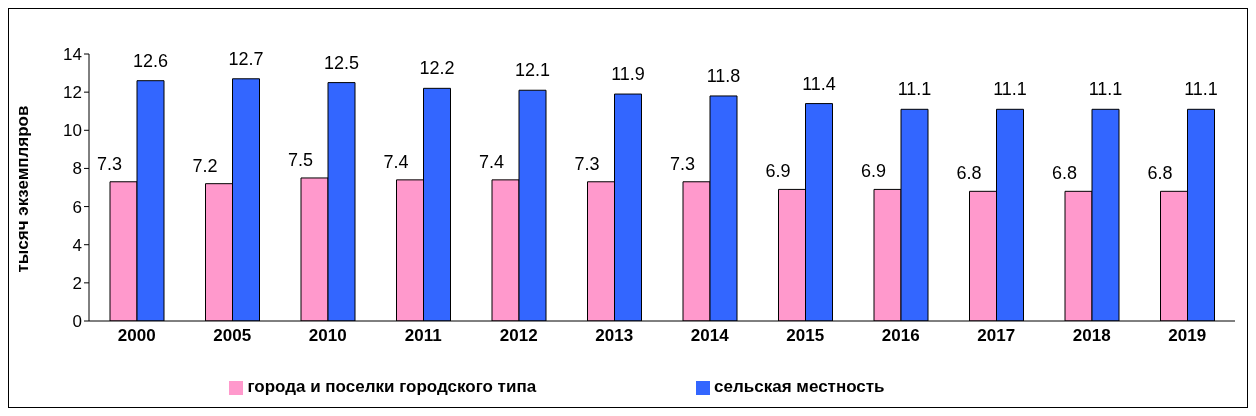  Describe the element at coordinates (327, 336) in the screenshot. I see `x-tick-label: 2010` at that location.